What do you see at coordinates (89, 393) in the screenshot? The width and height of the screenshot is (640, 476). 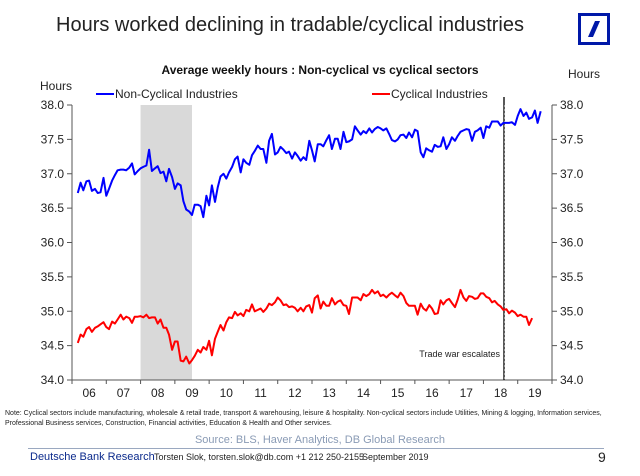 I see `x-tick-label: 06` at bounding box center [89, 393].